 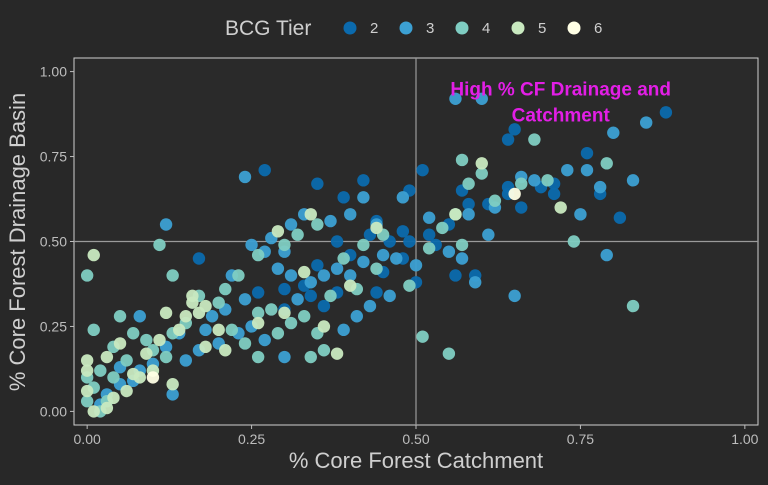 I want to click on legend-label: 4, so click(x=486, y=28).